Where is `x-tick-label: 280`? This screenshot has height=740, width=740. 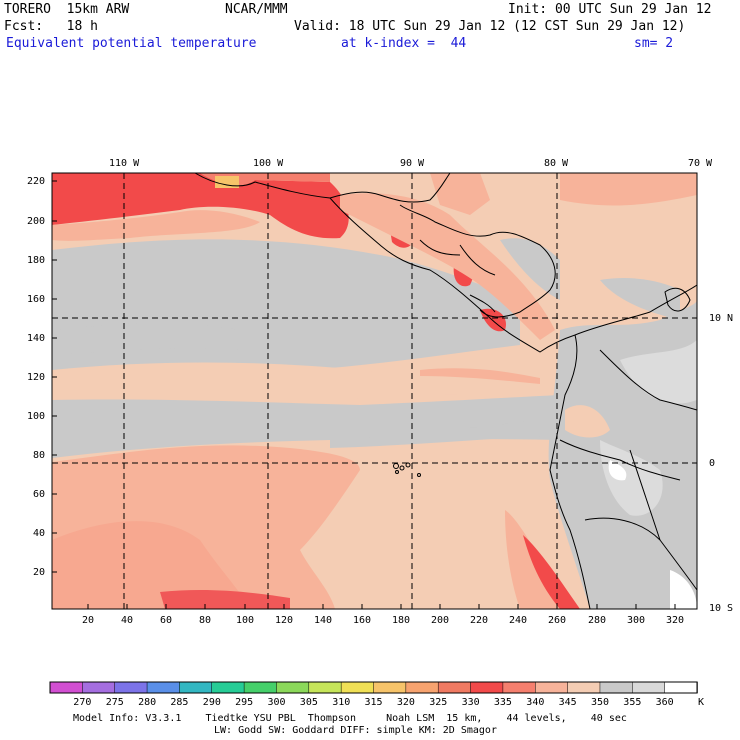 x-tick-label: 280 is located at coordinates (597, 620).